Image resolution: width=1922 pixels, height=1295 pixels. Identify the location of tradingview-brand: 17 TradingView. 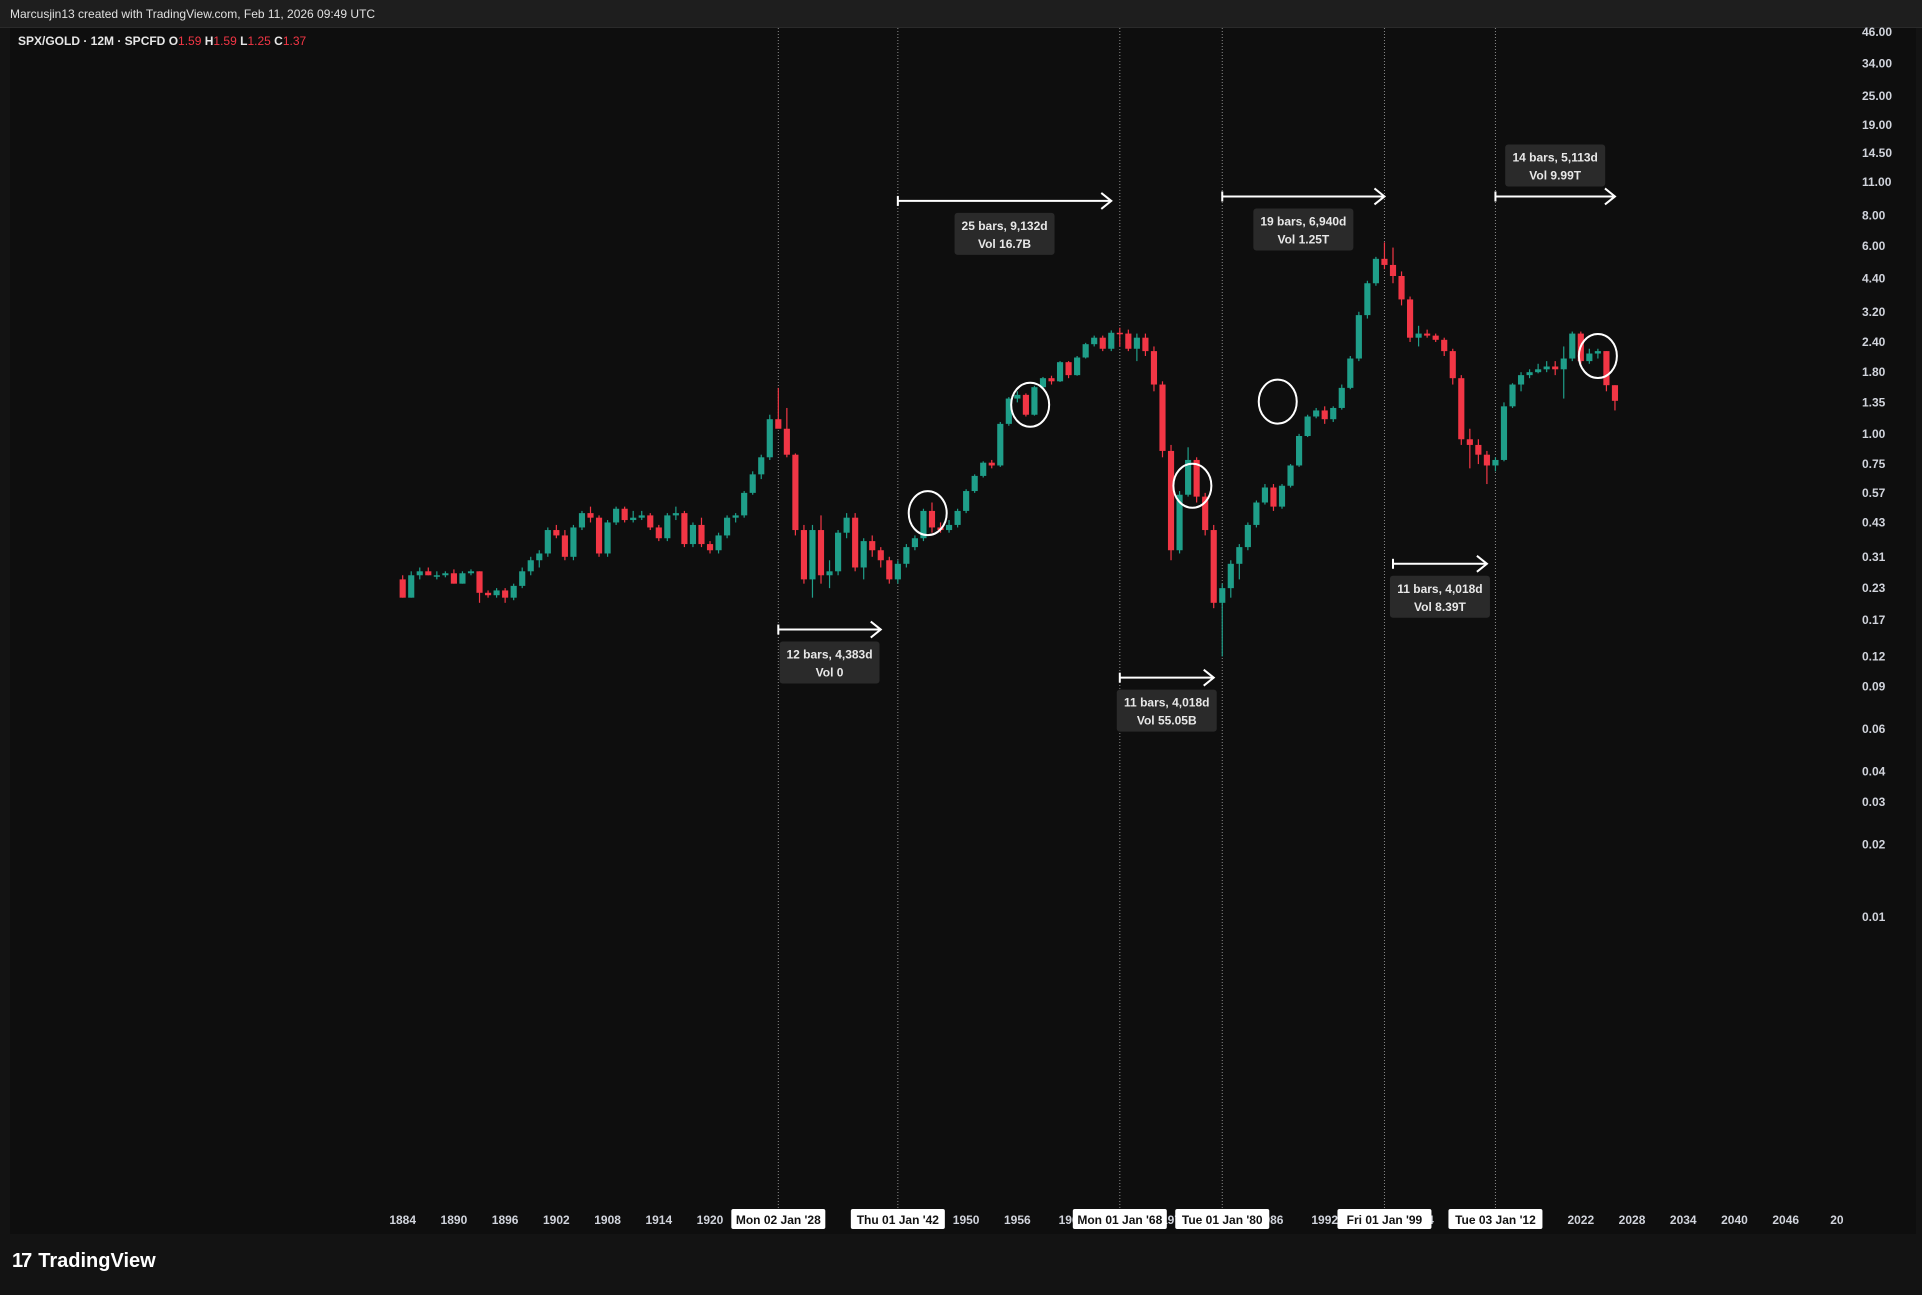
(84, 1261).